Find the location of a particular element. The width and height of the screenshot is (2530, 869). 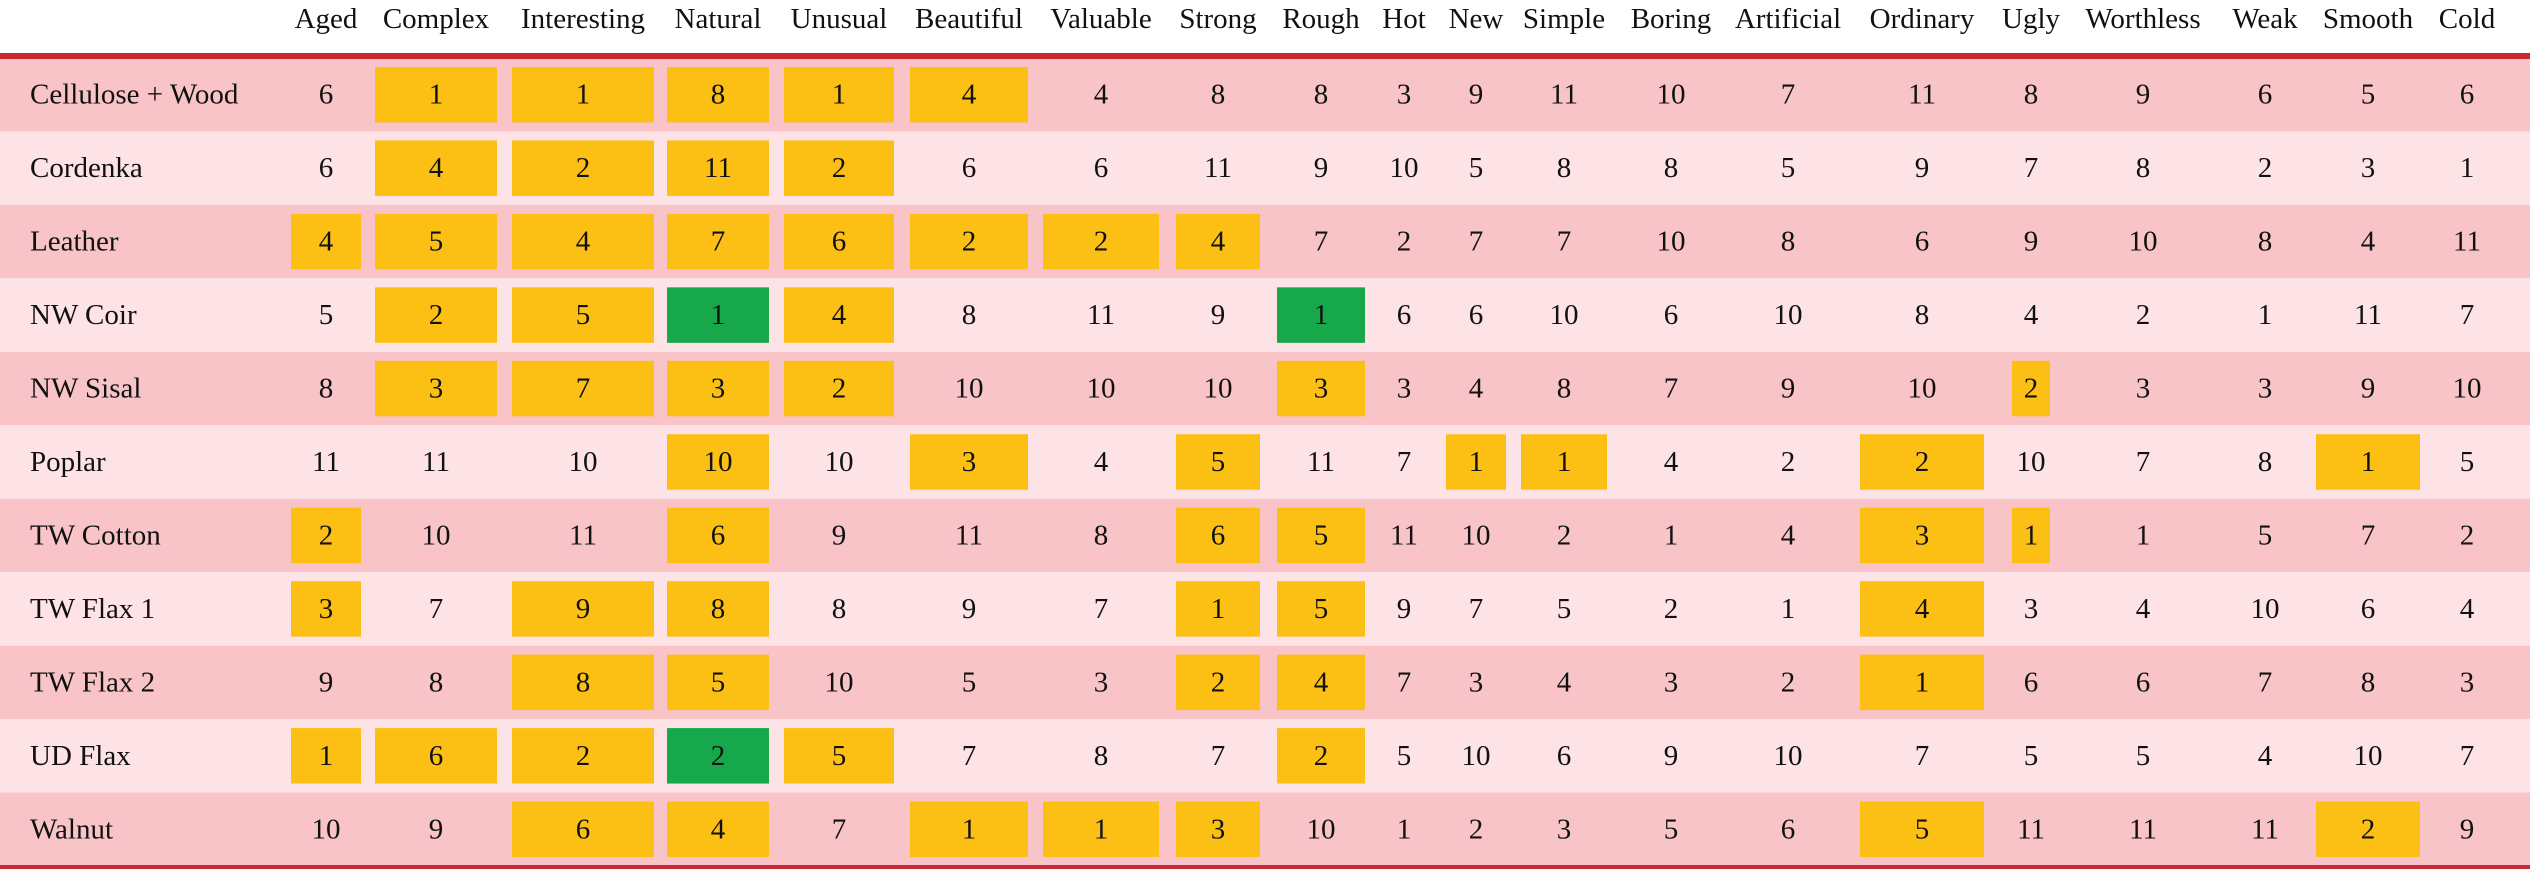

column-header: Interesting is located at coordinates (583, 19).